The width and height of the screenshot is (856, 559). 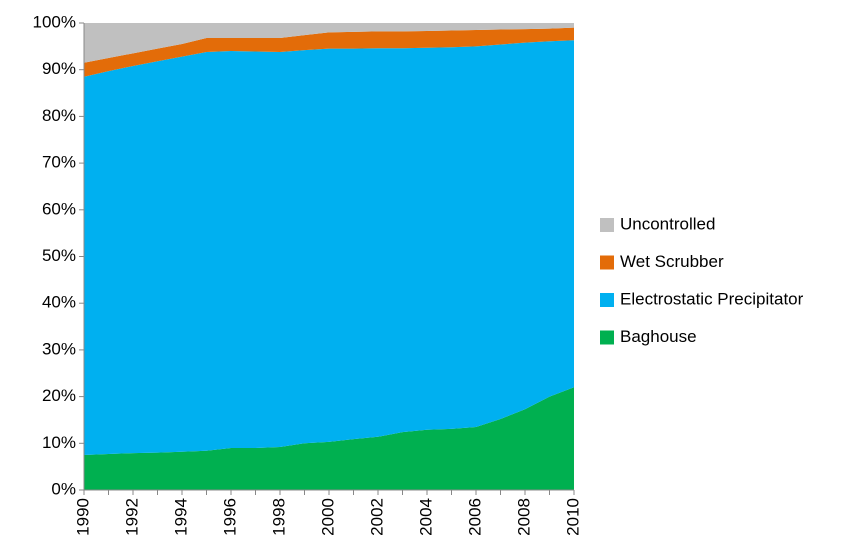 What do you see at coordinates (82, 517) in the screenshot?
I see `x-tick-label: 1990` at bounding box center [82, 517].